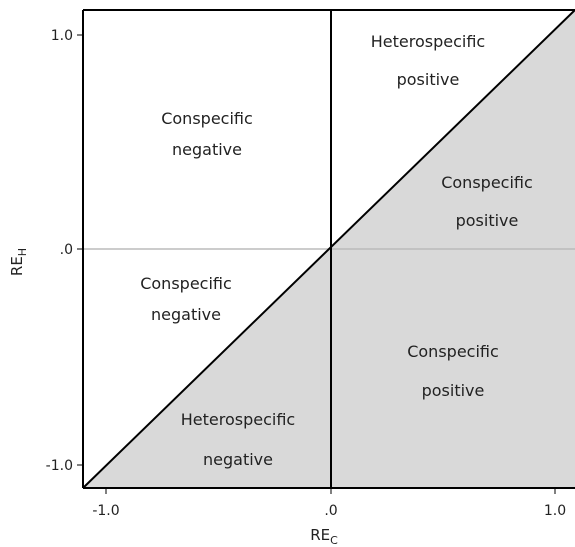  I want to click on region-right-upper-line1: Conspecific, so click(487, 182).